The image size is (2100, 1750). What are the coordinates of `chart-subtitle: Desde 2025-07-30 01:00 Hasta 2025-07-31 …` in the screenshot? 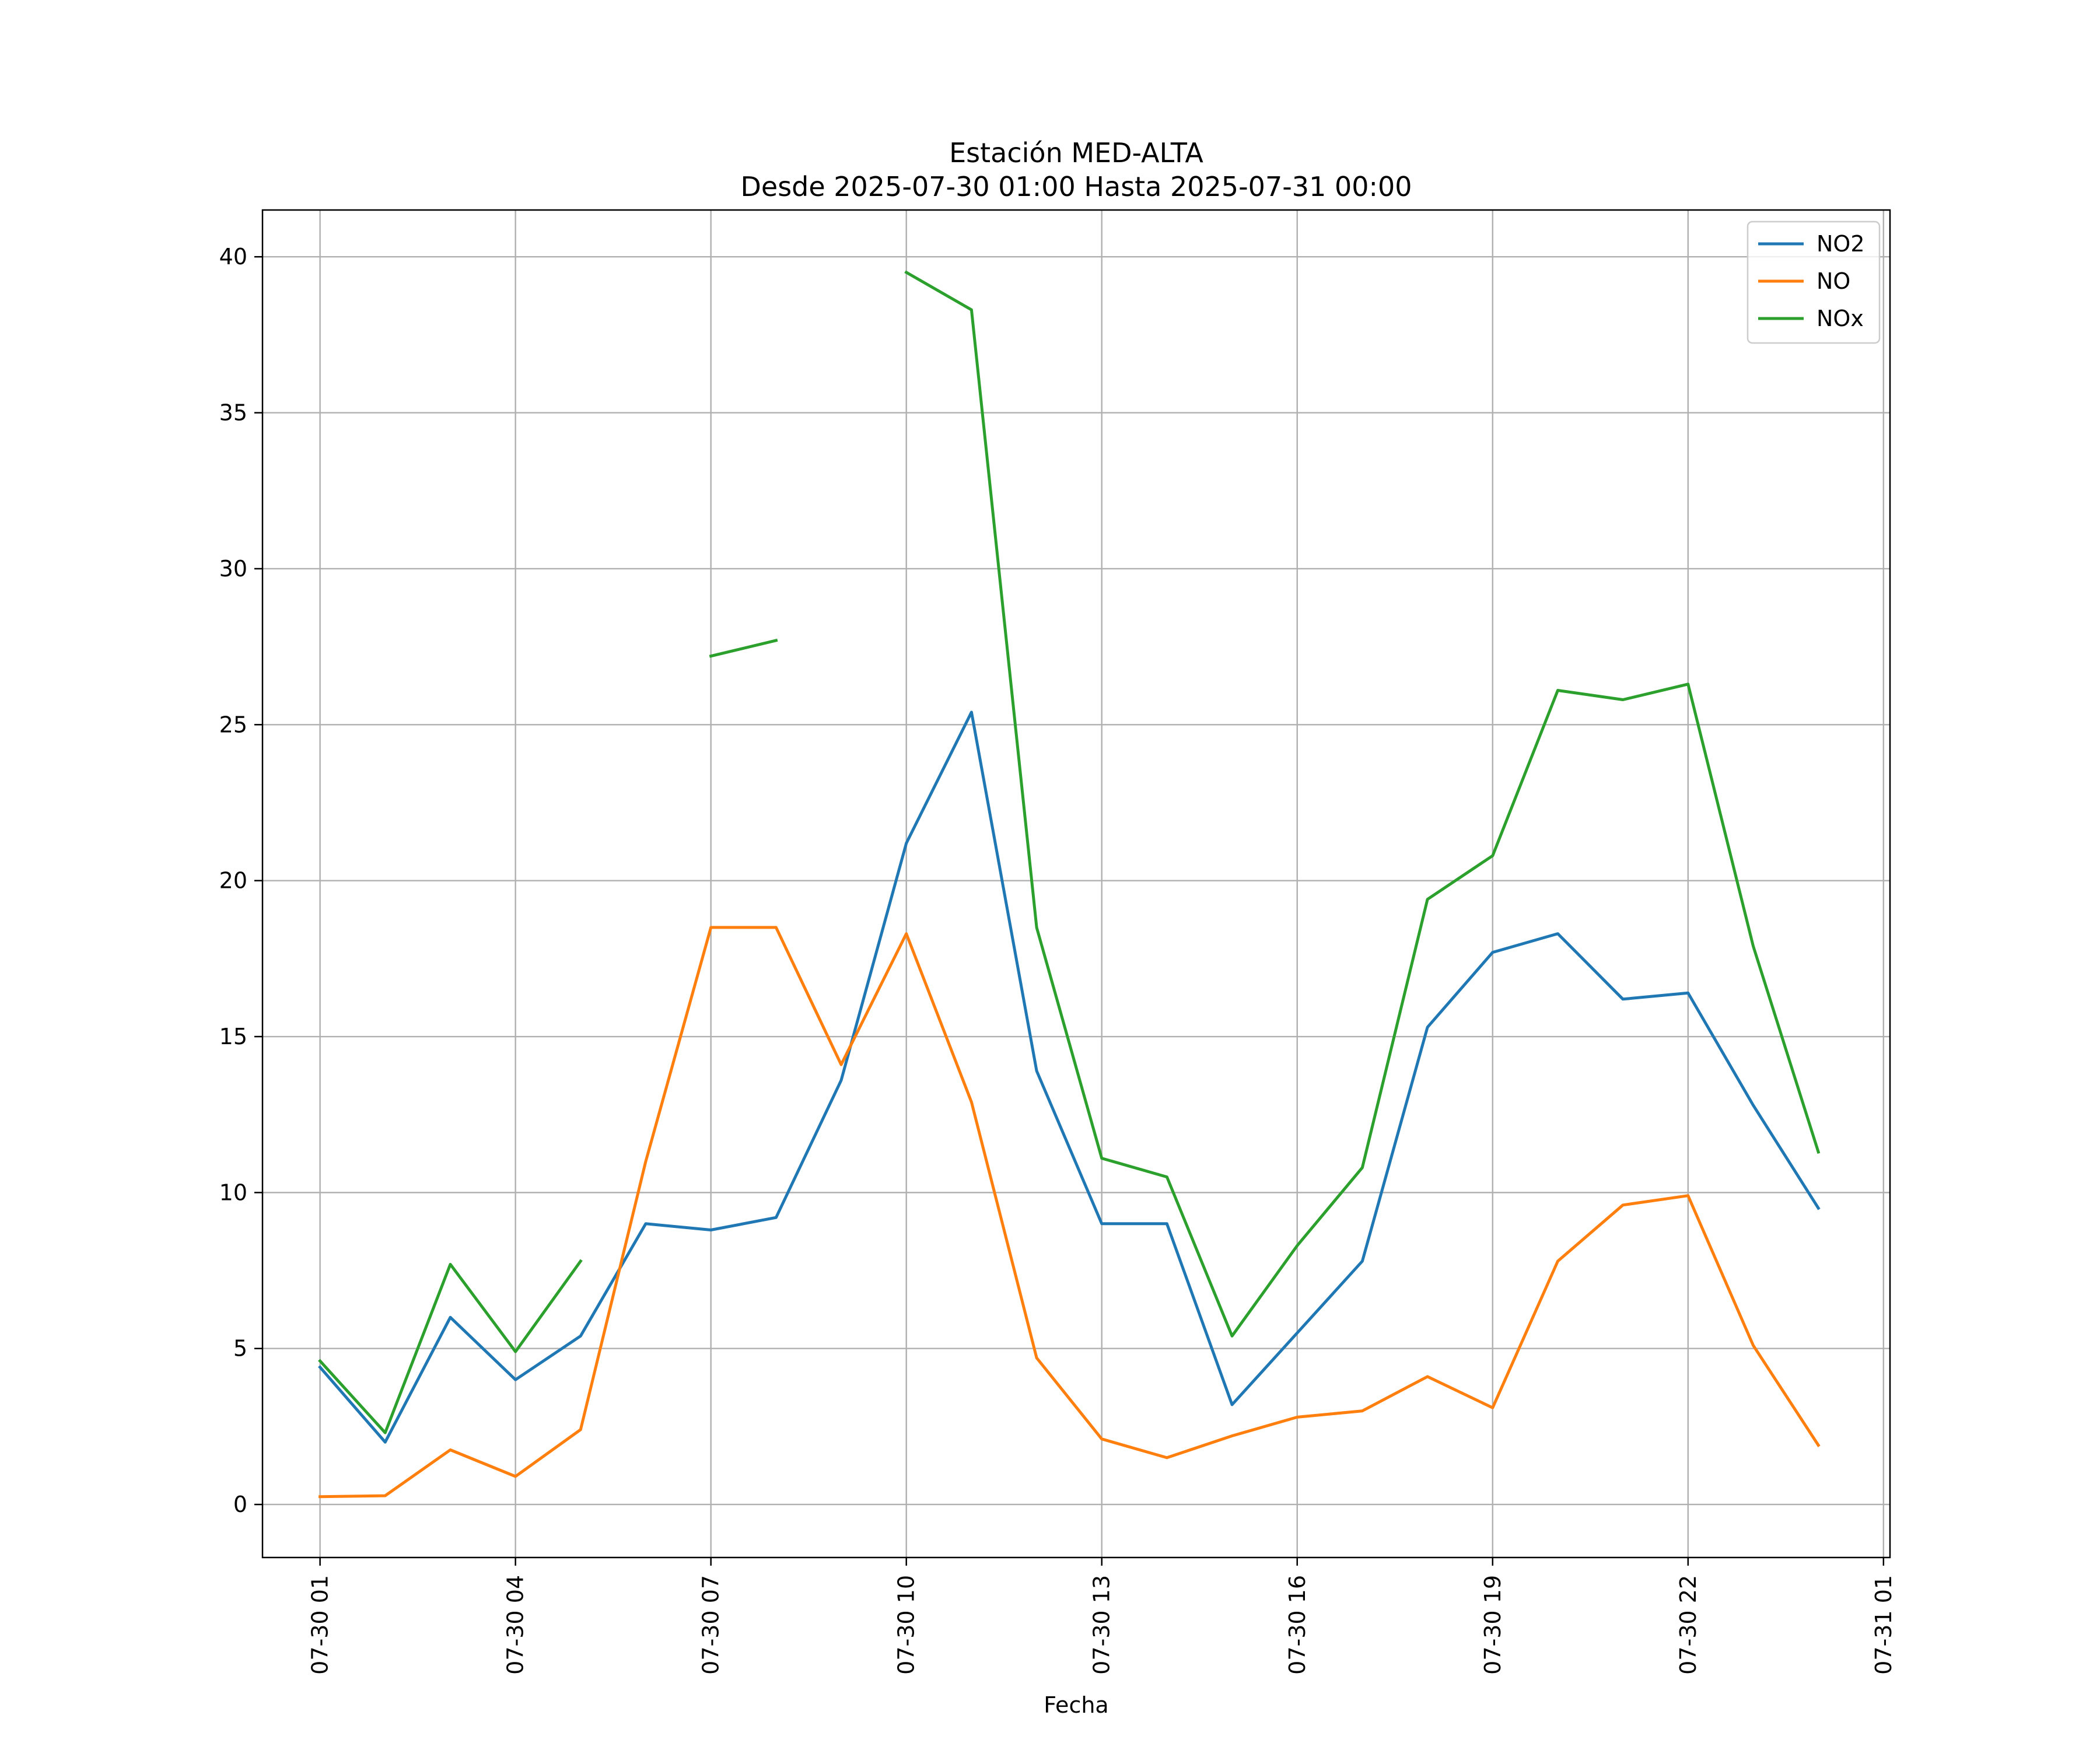 It's located at (1076, 187).